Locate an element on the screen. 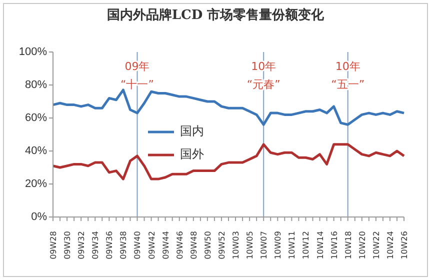 This screenshot has width=431, height=280. x-tick-label: 09W38 is located at coordinates (123, 245).